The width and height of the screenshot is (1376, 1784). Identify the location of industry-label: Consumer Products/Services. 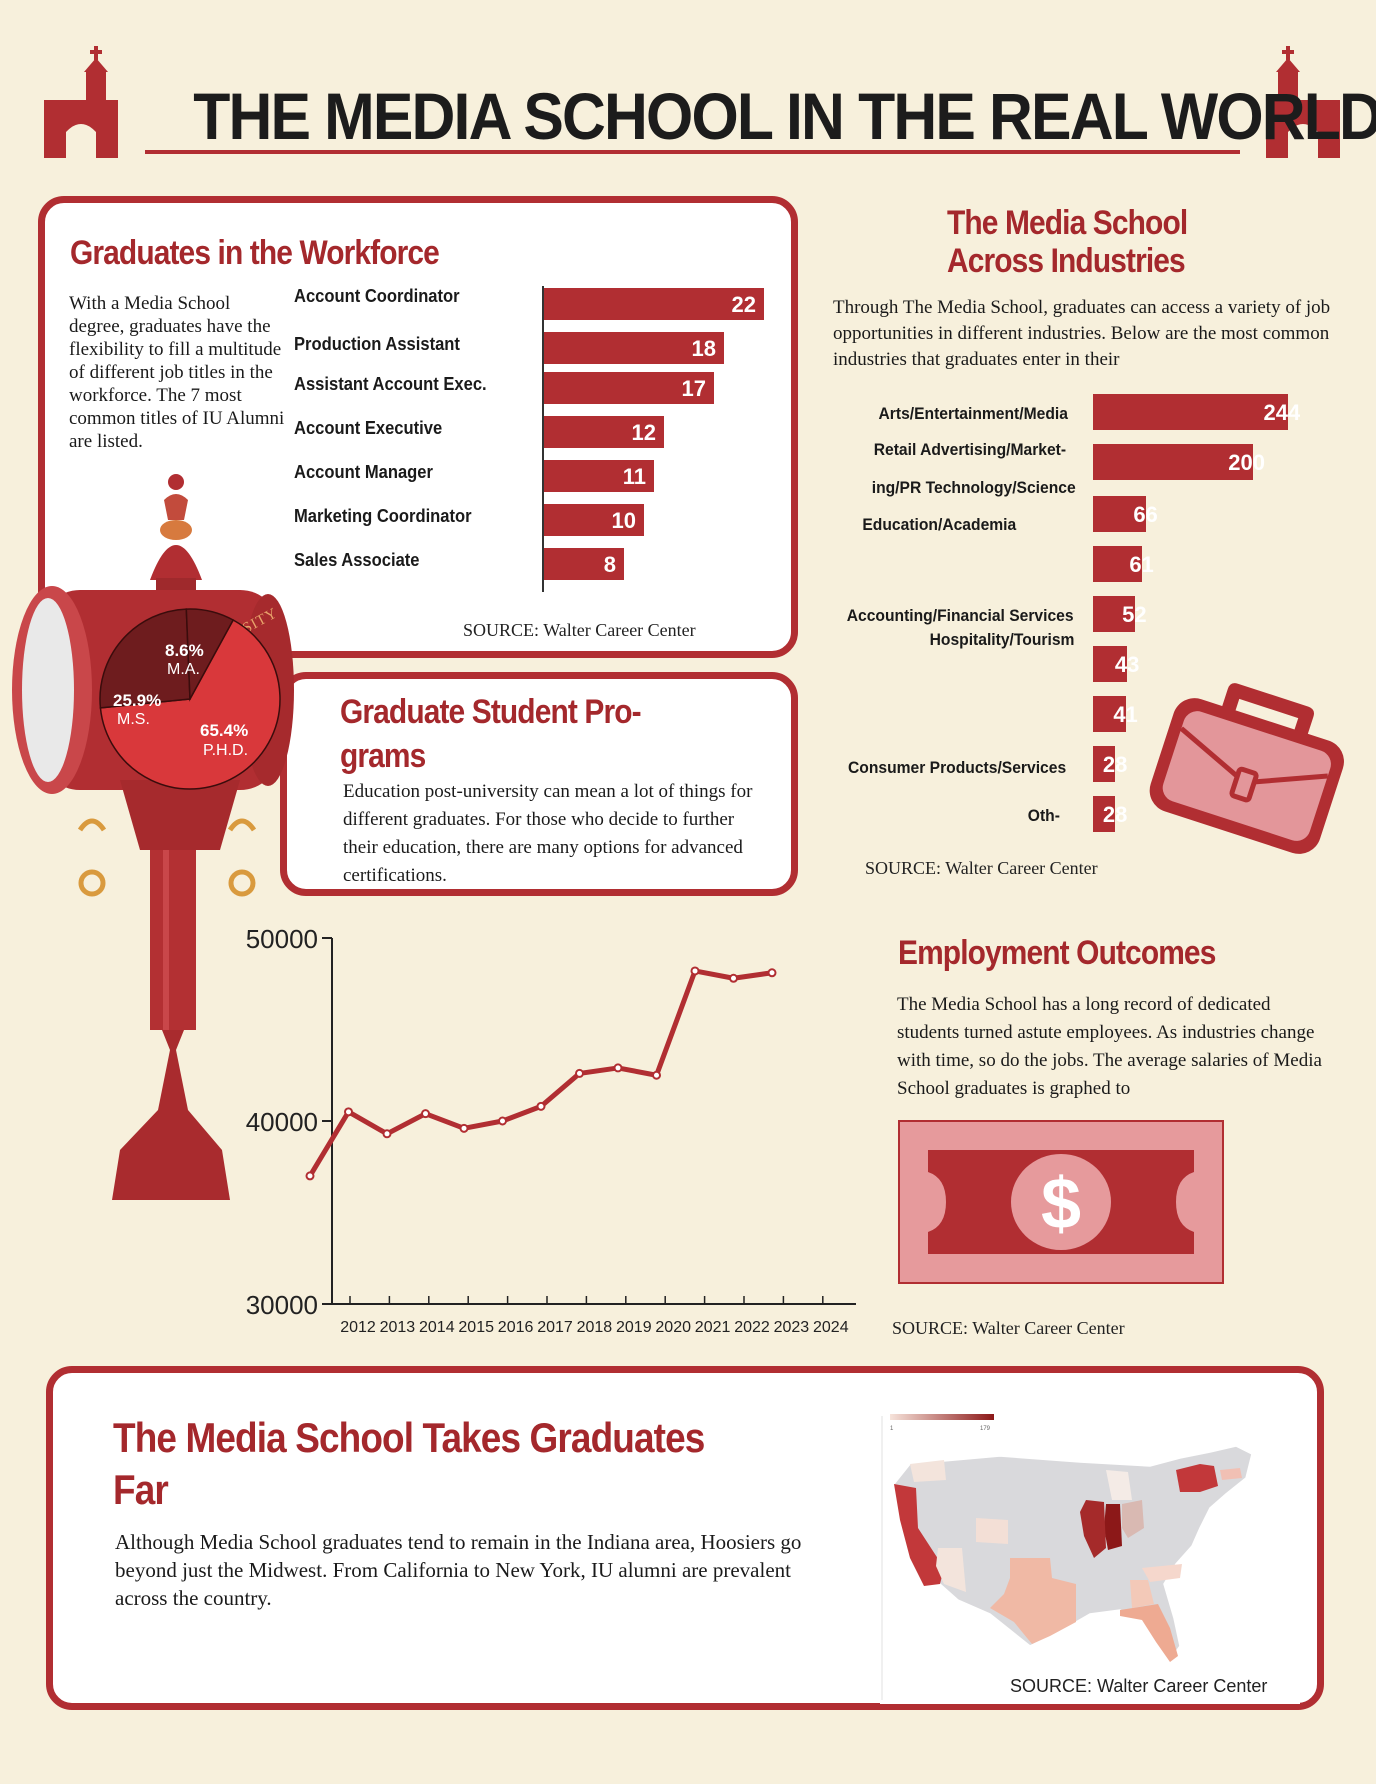
(956, 767).